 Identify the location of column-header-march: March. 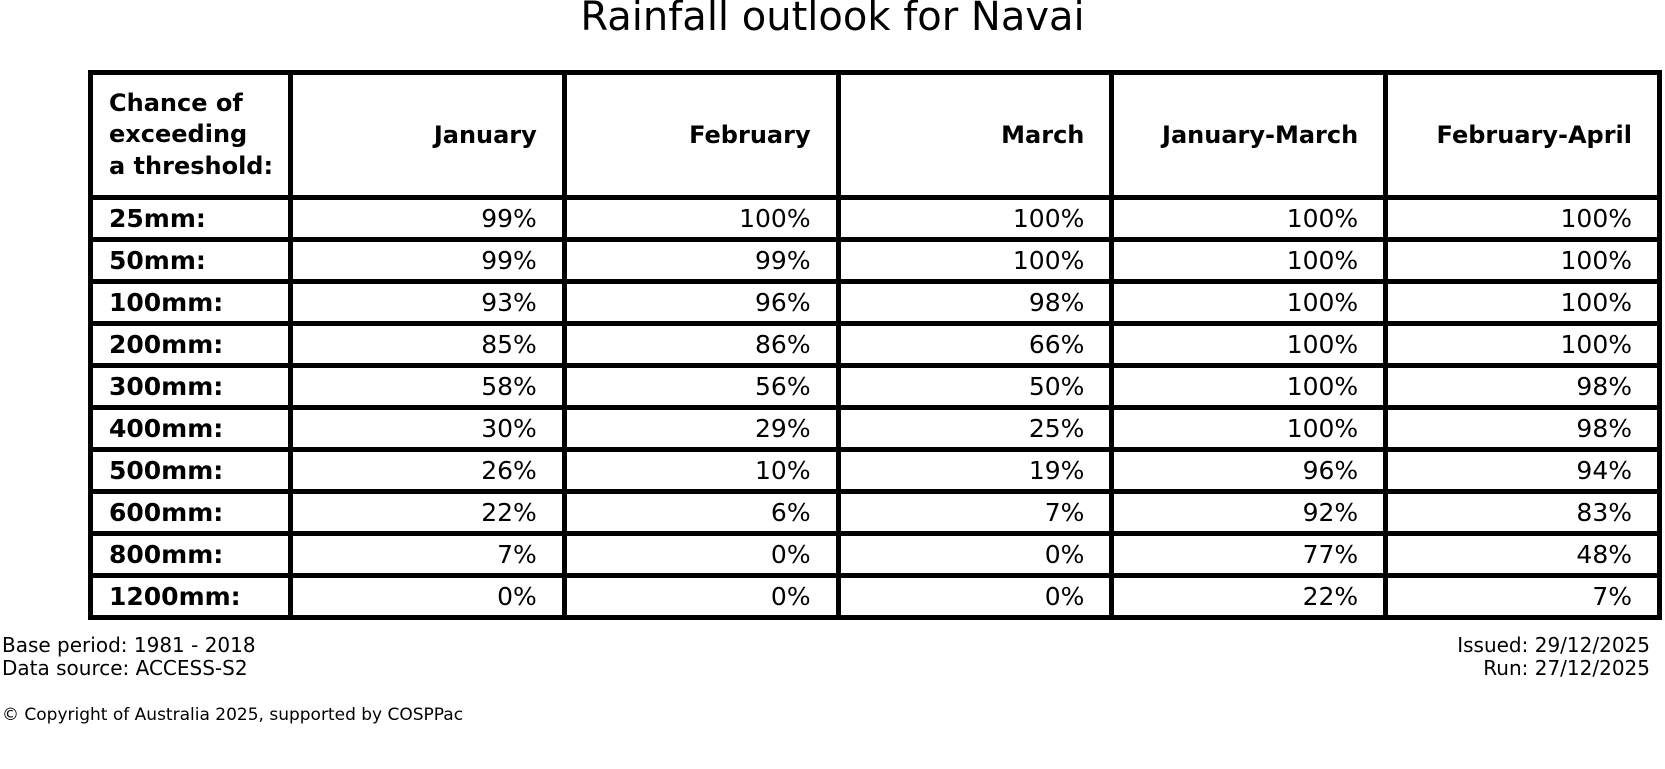
(975, 135).